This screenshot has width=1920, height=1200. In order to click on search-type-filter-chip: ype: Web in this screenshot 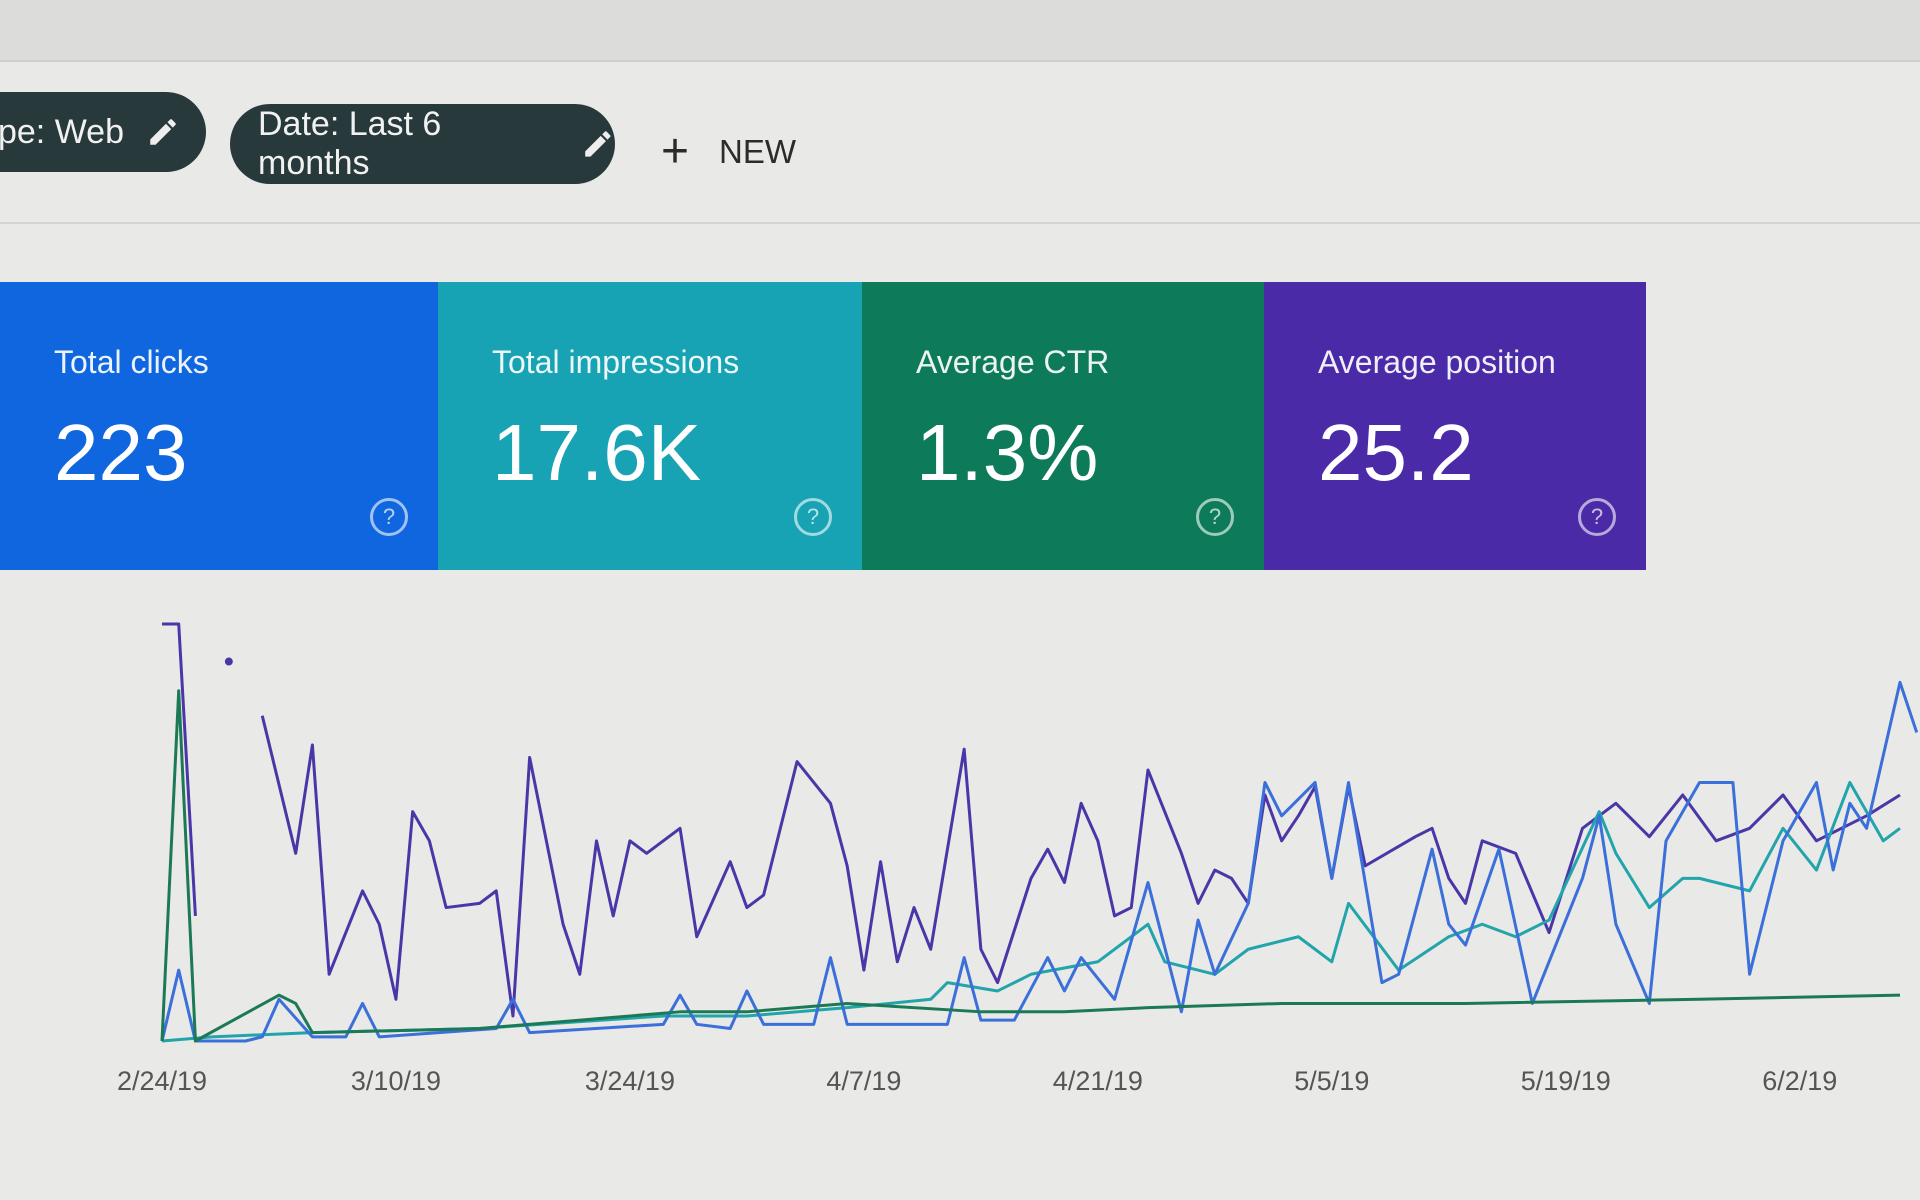, I will do `click(103, 132)`.